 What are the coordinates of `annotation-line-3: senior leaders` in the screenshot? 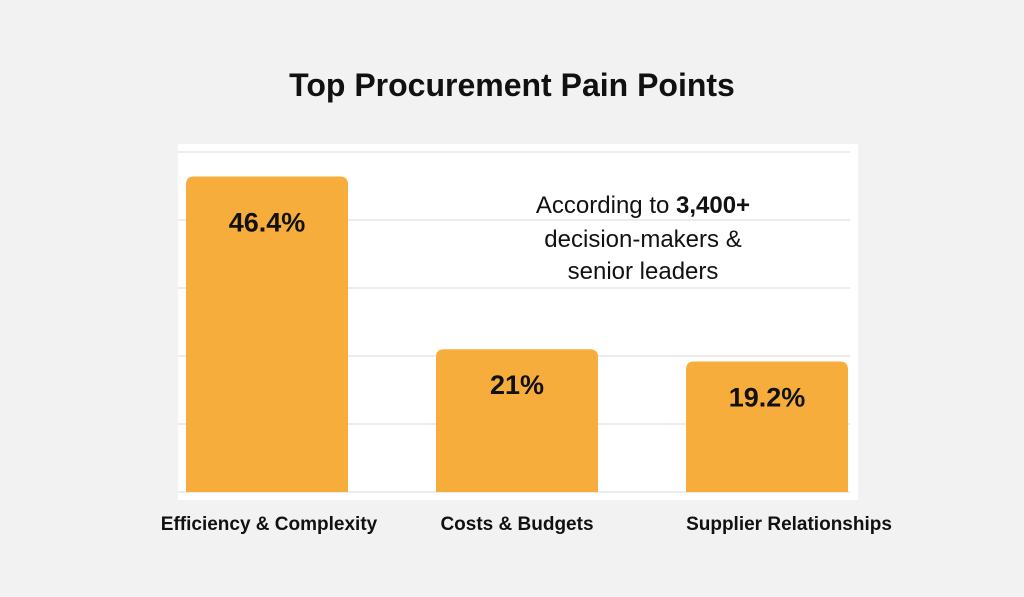 It's located at (643, 271).